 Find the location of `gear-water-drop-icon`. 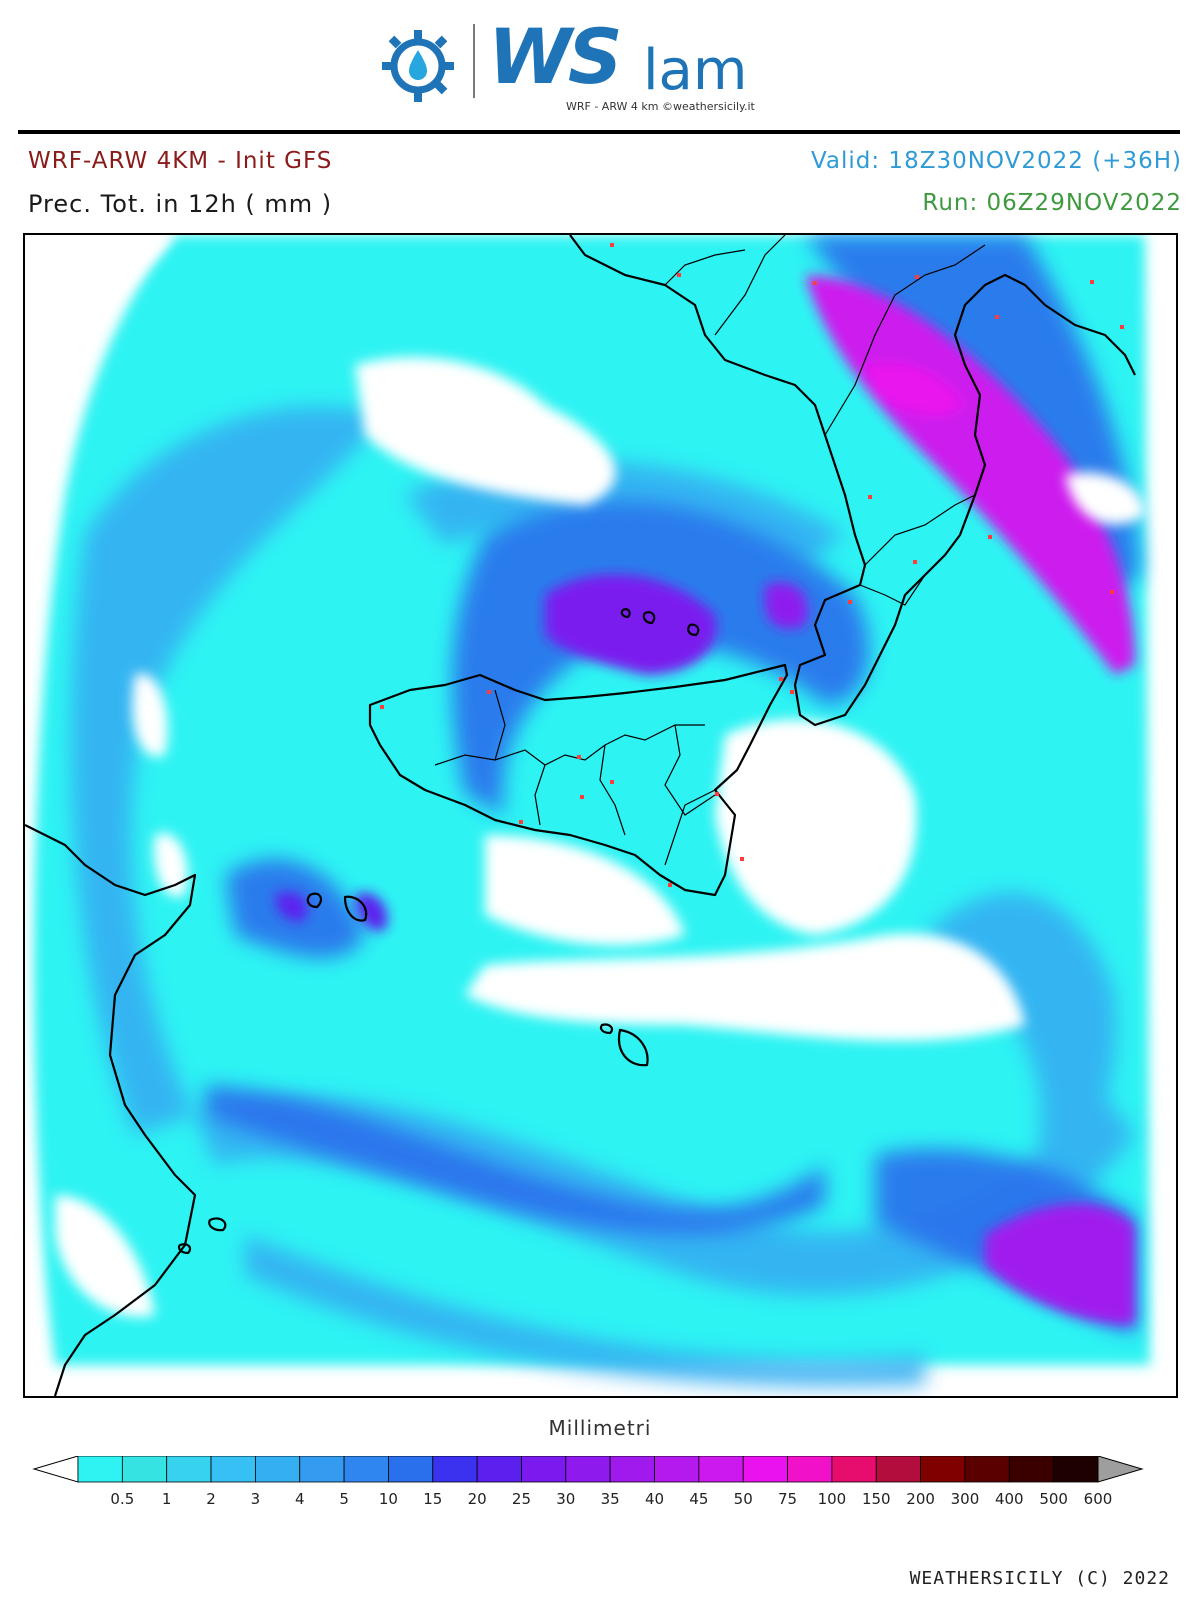

gear-water-drop-icon is located at coordinates (418, 66).